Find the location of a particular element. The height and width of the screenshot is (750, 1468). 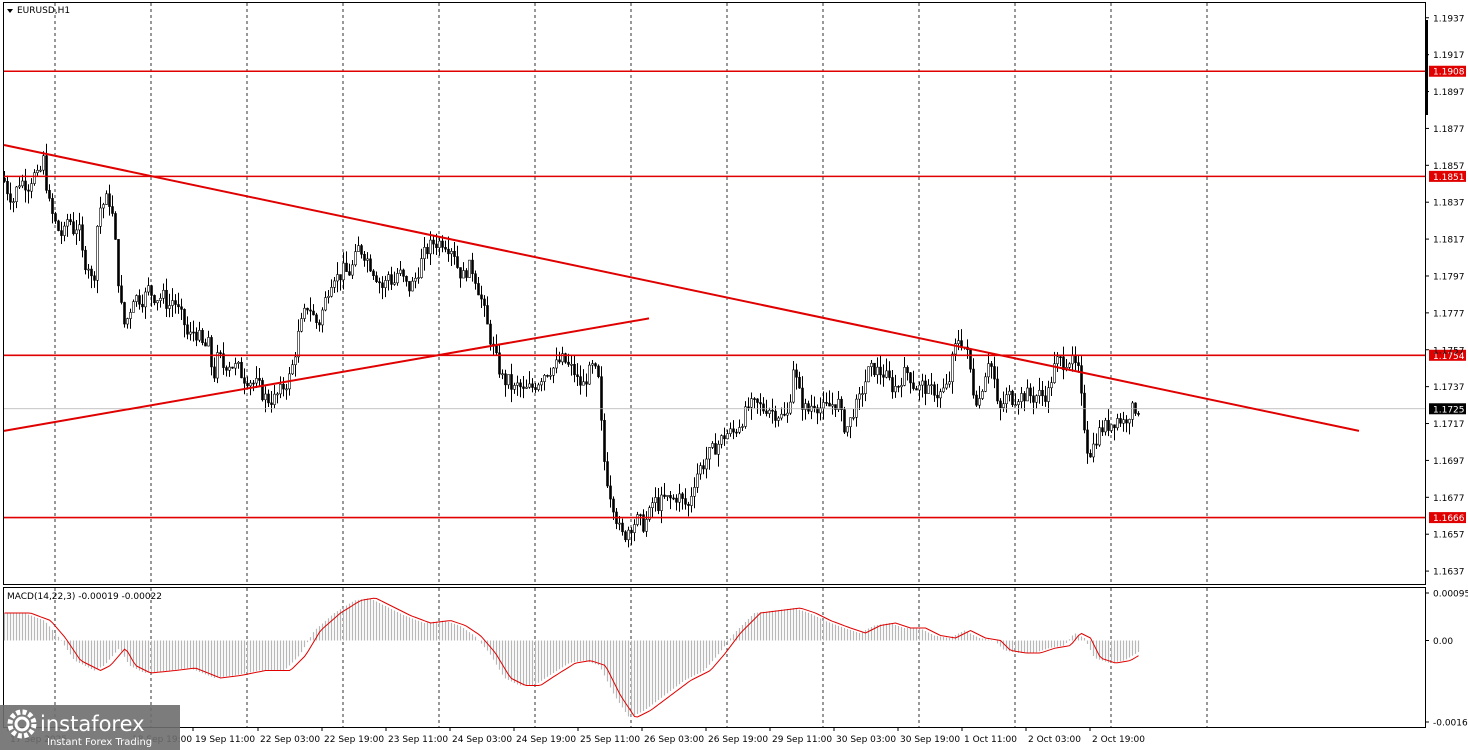

price-tick-label: 1.1837 is located at coordinates (1449, 204).